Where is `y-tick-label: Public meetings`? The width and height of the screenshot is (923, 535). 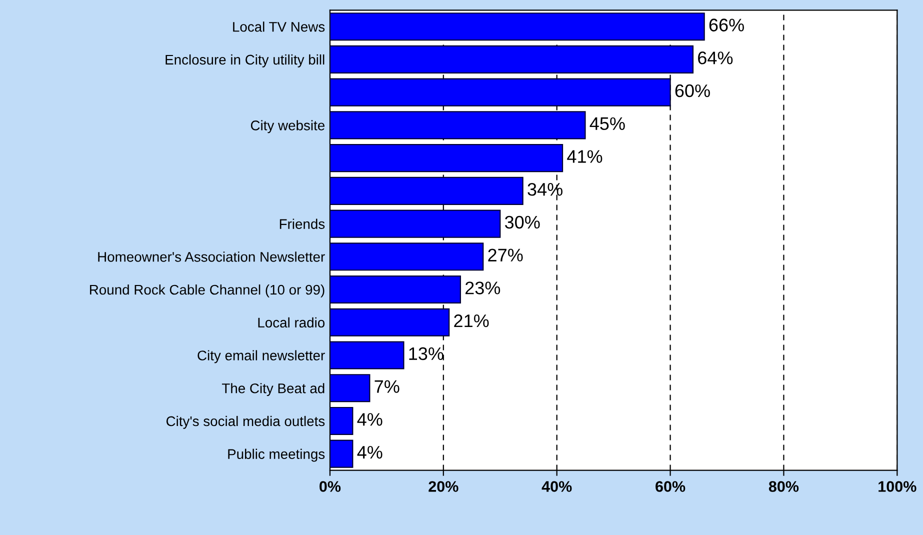
y-tick-label: Public meetings is located at coordinates (276, 455).